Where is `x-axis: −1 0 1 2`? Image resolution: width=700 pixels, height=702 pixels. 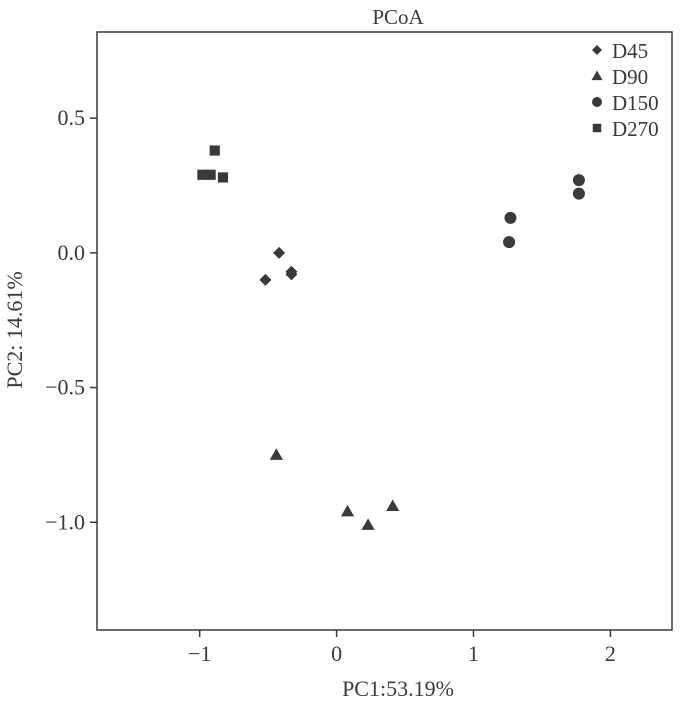
x-axis: −1 0 1 2 is located at coordinates (402, 648).